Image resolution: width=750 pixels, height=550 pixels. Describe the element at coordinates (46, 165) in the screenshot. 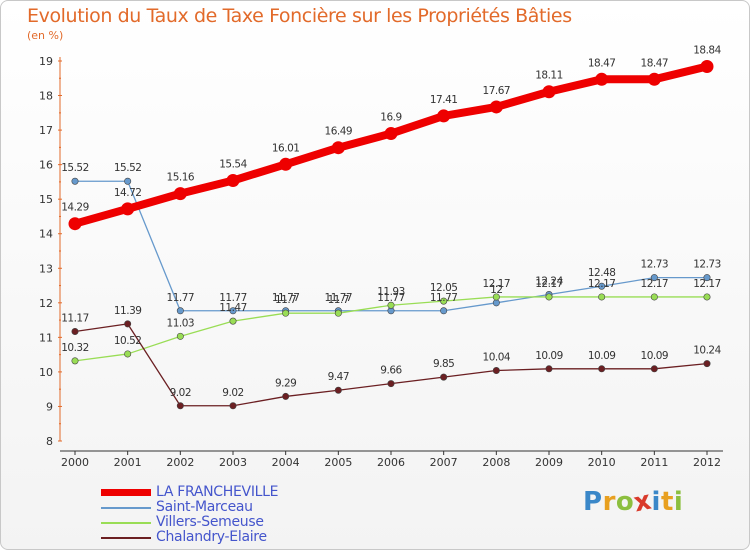

I see `y-tick-label: 16` at that location.